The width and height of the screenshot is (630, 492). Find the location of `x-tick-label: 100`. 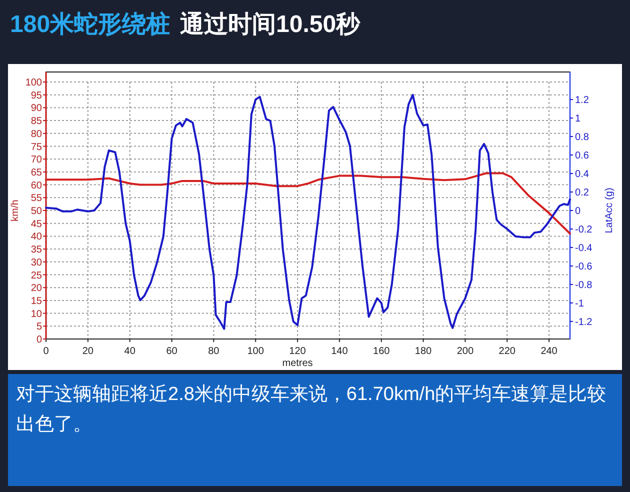

x-tick-label: 100 is located at coordinates (255, 351).